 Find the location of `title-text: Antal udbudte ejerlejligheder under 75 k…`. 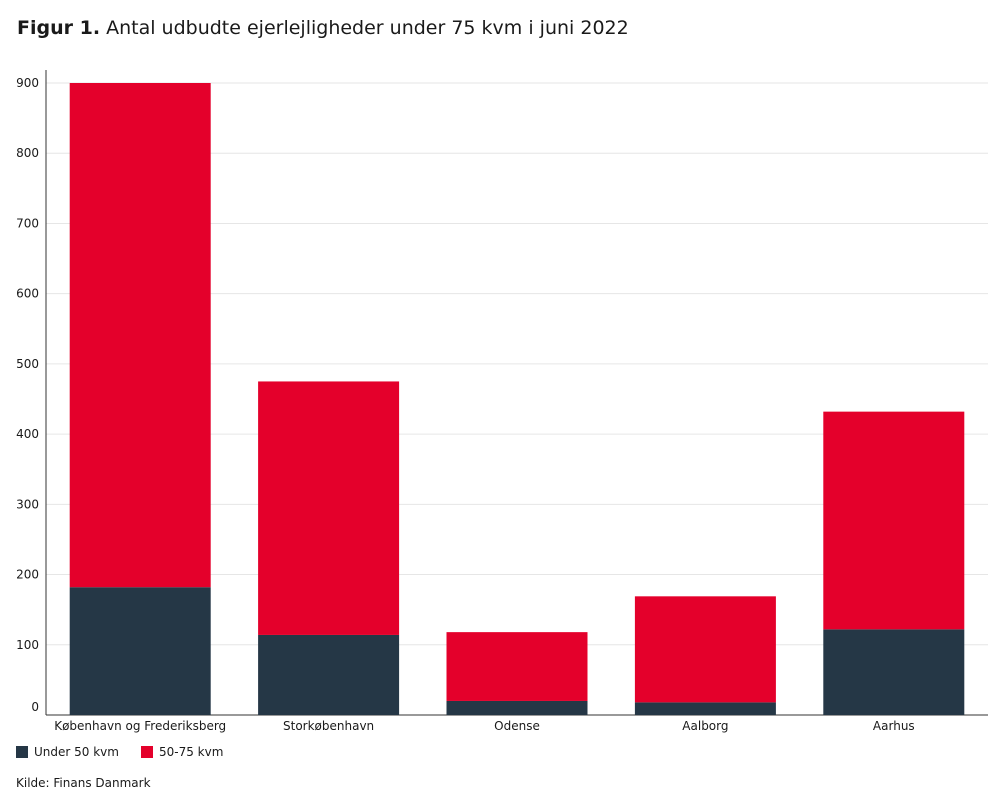

title-text: Antal udbudte ejerlejligheder under 75 k… is located at coordinates (367, 28).